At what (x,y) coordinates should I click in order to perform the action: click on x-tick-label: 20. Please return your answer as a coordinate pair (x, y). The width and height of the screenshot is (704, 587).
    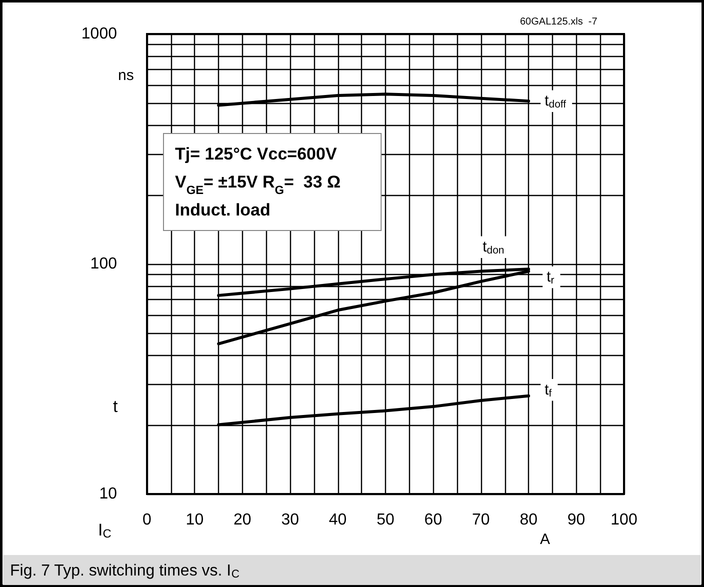
    Looking at the image, I should click on (243, 520).